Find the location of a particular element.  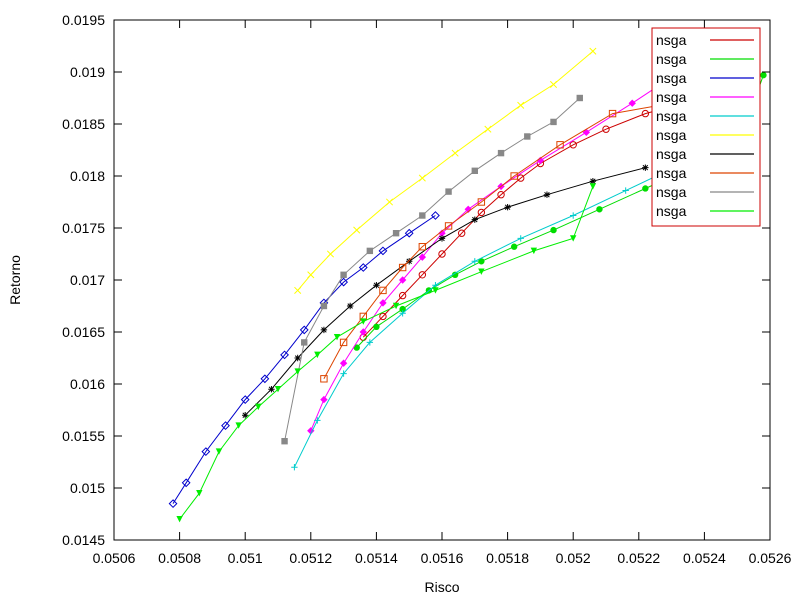

y-tick-label: 0.0185 is located at coordinates (83, 124).